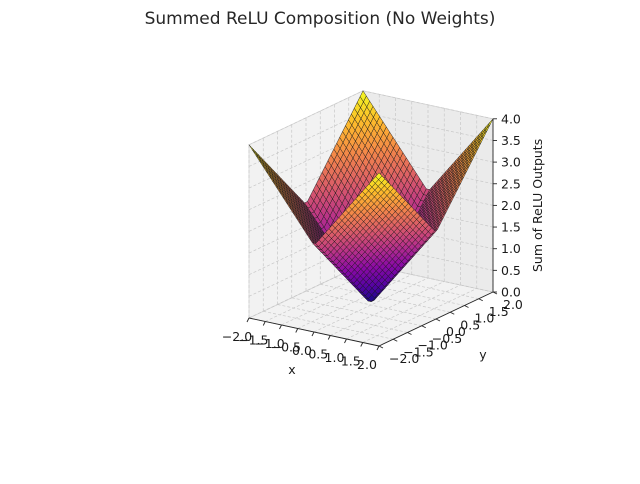 The image size is (640, 484). What do you see at coordinates (291, 369) in the screenshot?
I see `x-axis-label: x` at bounding box center [291, 369].